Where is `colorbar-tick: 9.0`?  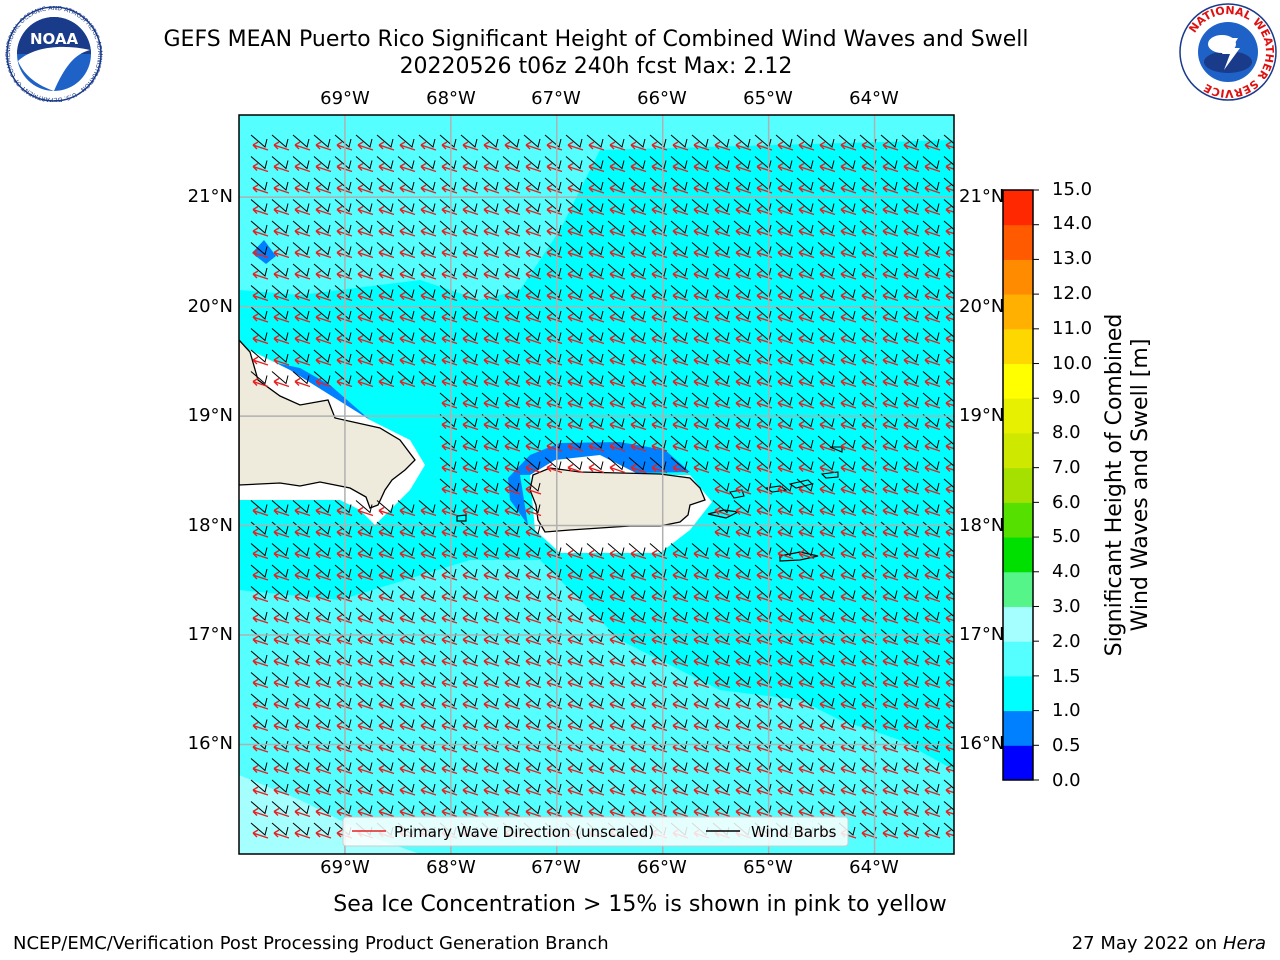 colorbar-tick: 9.0 is located at coordinates (1066, 397).